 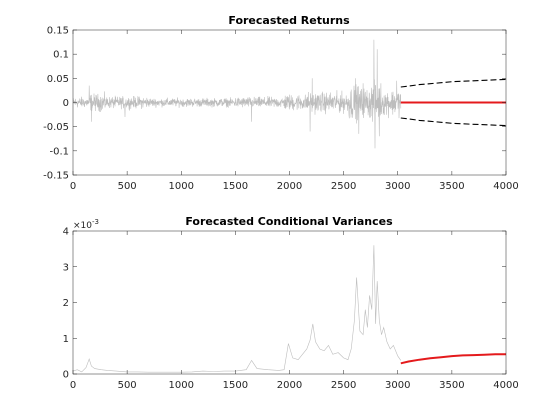 What do you see at coordinates (82, 226) in the screenshot?
I see `variances-y-exponent-base: ×10` at bounding box center [82, 226].